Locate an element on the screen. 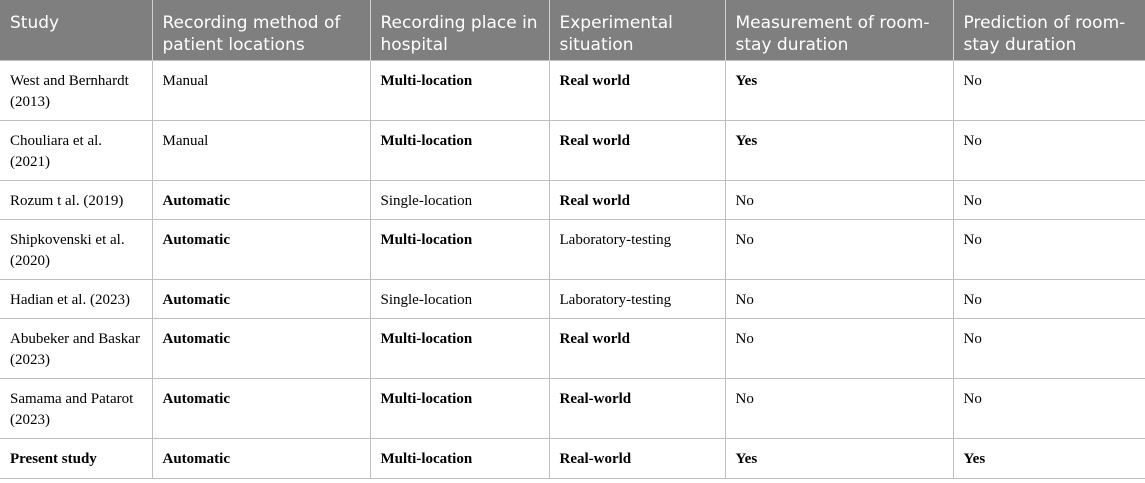 The height and width of the screenshot is (483, 1145). header-recording-place: Recording place in hospital is located at coordinates (460, 30).